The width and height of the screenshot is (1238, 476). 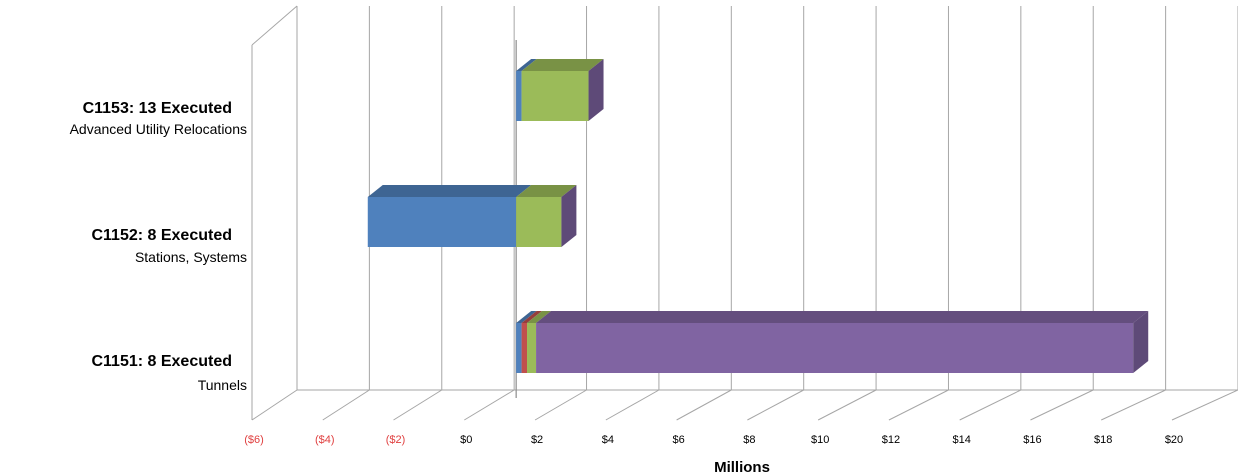 What do you see at coordinates (891, 440) in the screenshot?
I see `x-tick-label: $12` at bounding box center [891, 440].